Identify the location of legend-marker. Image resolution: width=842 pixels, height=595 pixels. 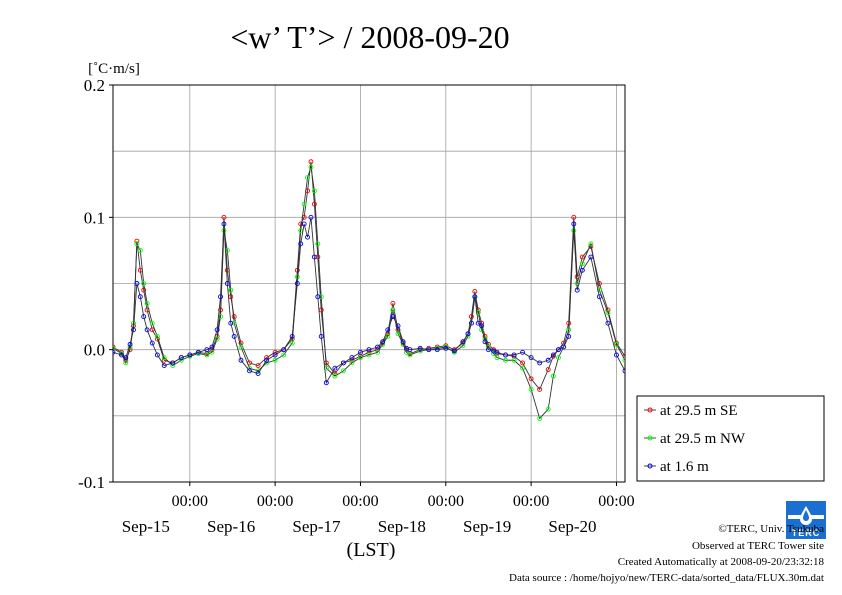
(650, 438).